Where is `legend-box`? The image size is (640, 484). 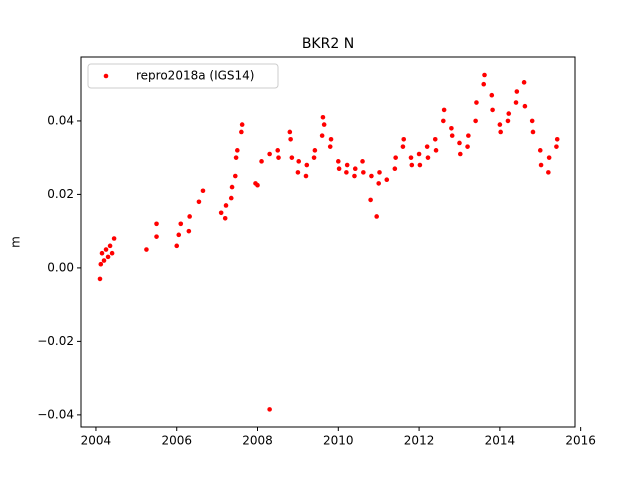
legend-box is located at coordinates (183, 76).